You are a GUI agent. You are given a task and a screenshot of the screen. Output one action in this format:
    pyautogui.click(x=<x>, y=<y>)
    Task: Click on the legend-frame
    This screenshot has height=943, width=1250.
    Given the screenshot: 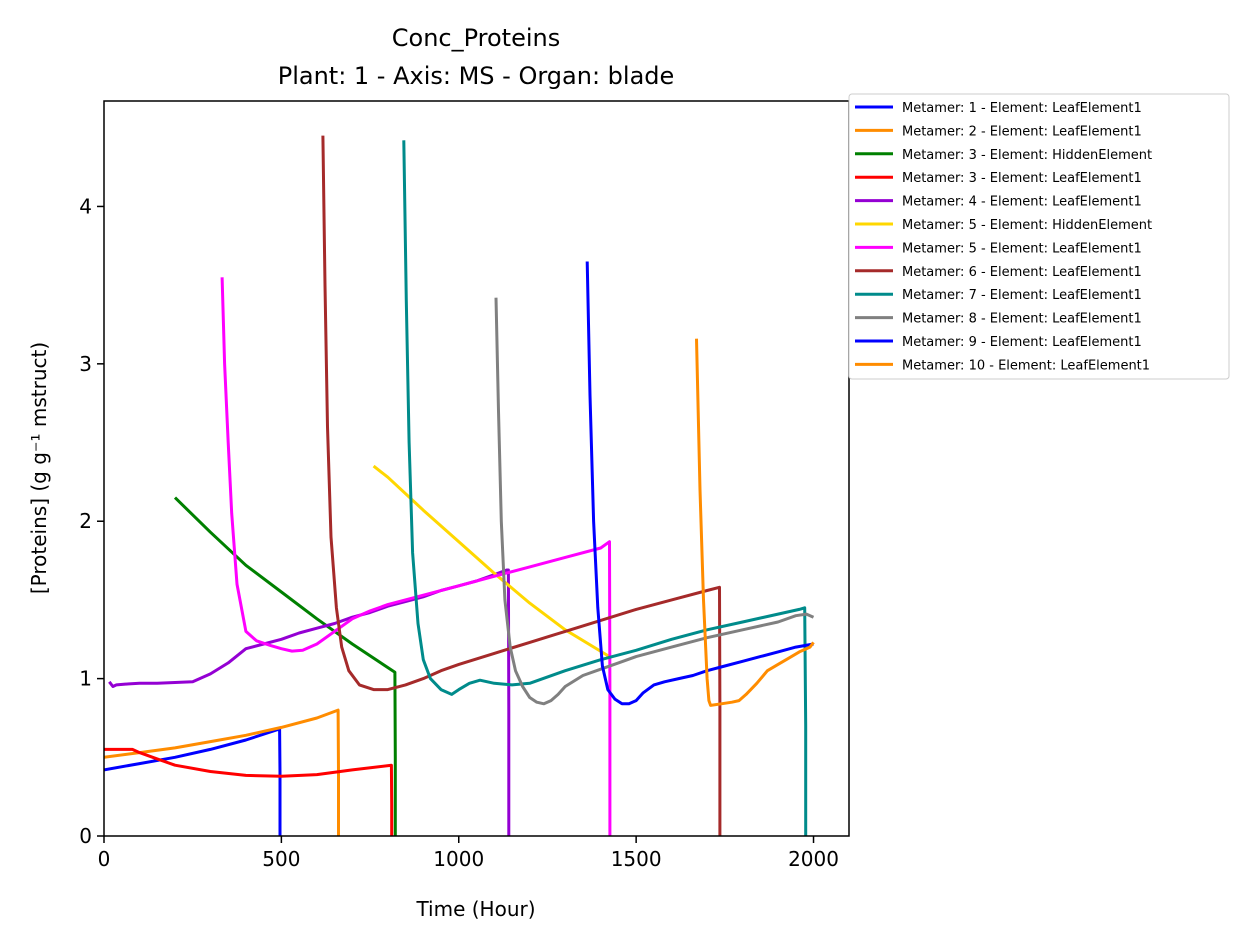 What is the action you would take?
    pyautogui.click(x=1039, y=236)
    